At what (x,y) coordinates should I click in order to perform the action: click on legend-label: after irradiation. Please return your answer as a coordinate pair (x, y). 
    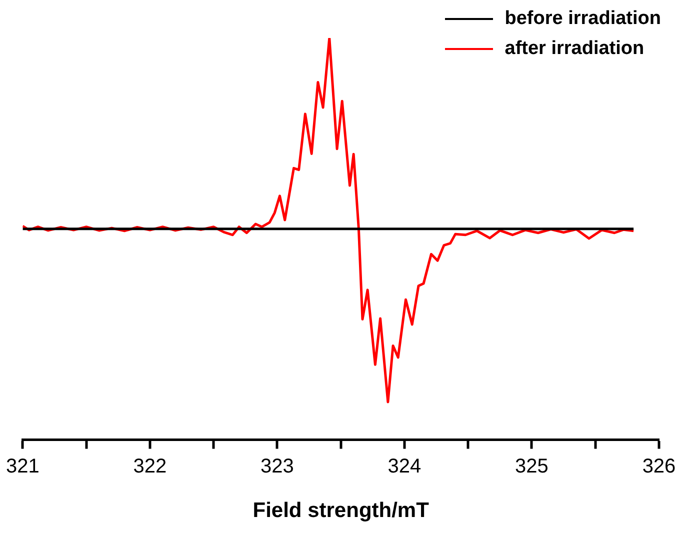
    Looking at the image, I should click on (574, 49).